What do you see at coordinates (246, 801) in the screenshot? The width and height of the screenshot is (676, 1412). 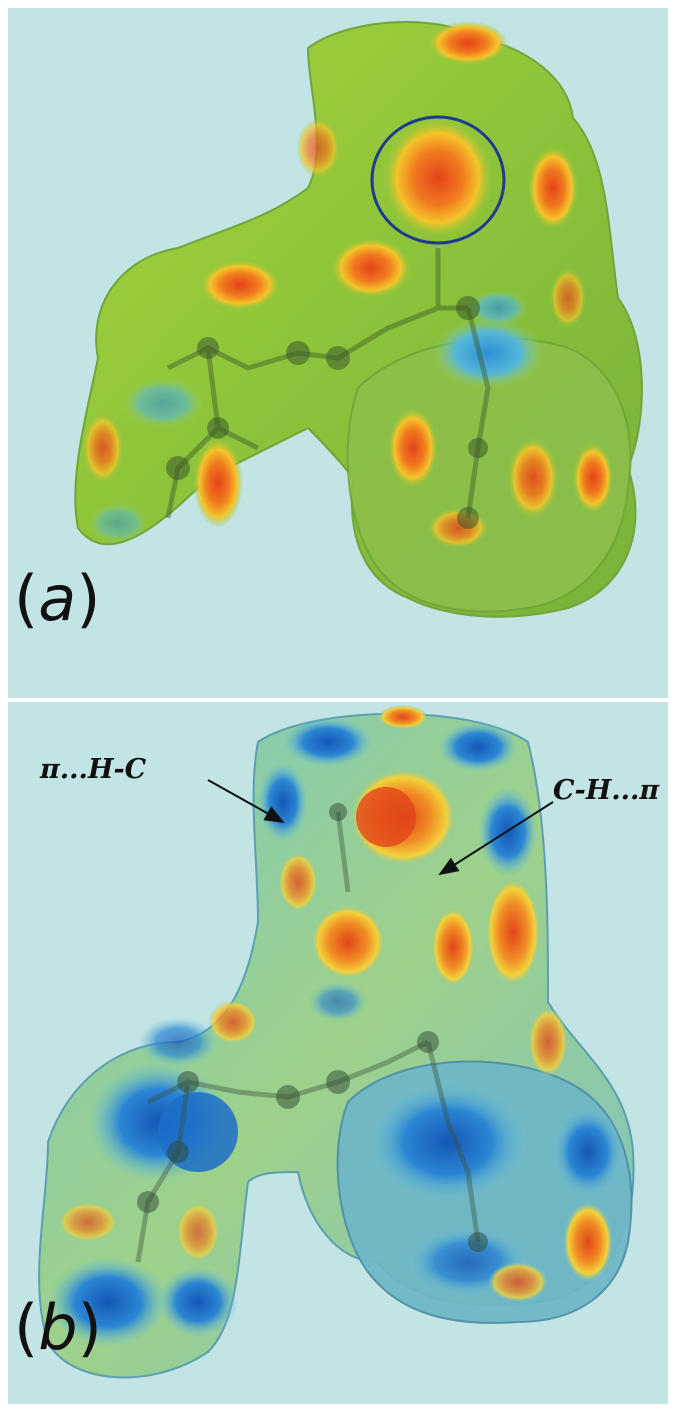 I see `arrow-left` at bounding box center [246, 801].